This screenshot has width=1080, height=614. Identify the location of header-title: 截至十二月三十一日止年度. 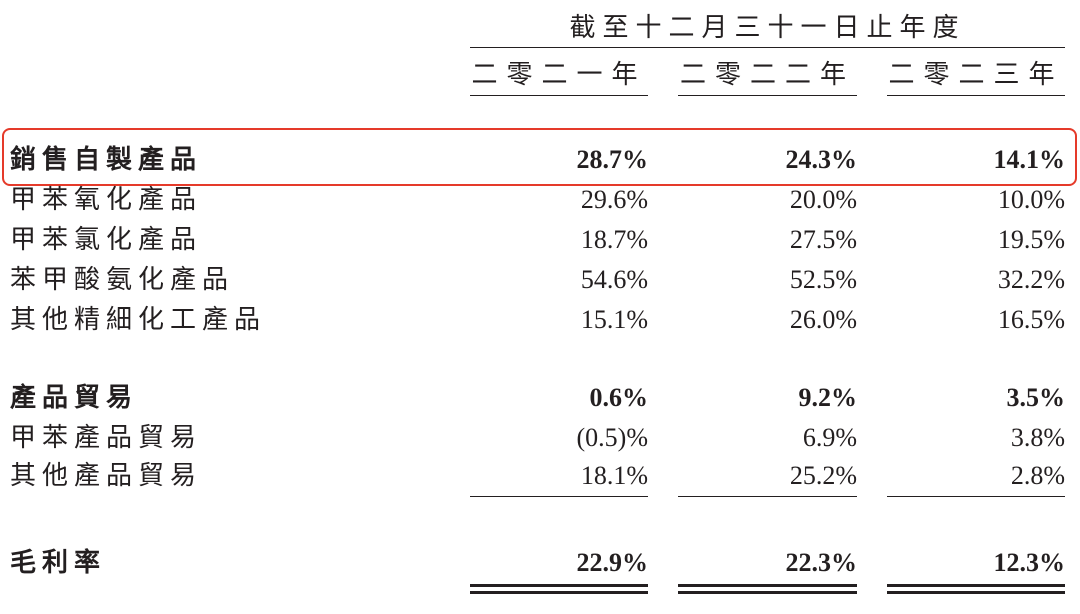
(767, 28).